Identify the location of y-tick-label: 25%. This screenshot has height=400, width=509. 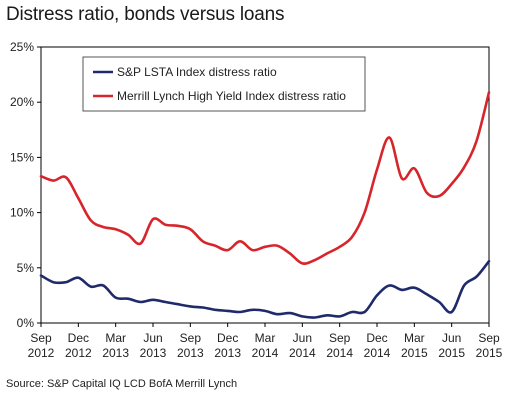
(22, 47).